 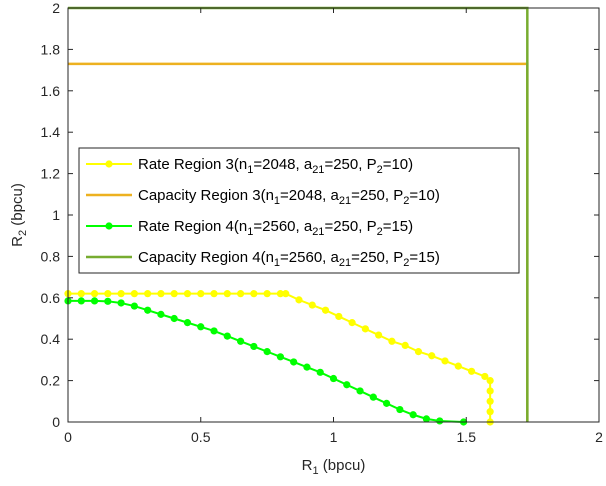 What do you see at coordinates (19, 215) in the screenshot?
I see `y-axis-label: R2 (bpcu)` at bounding box center [19, 215].